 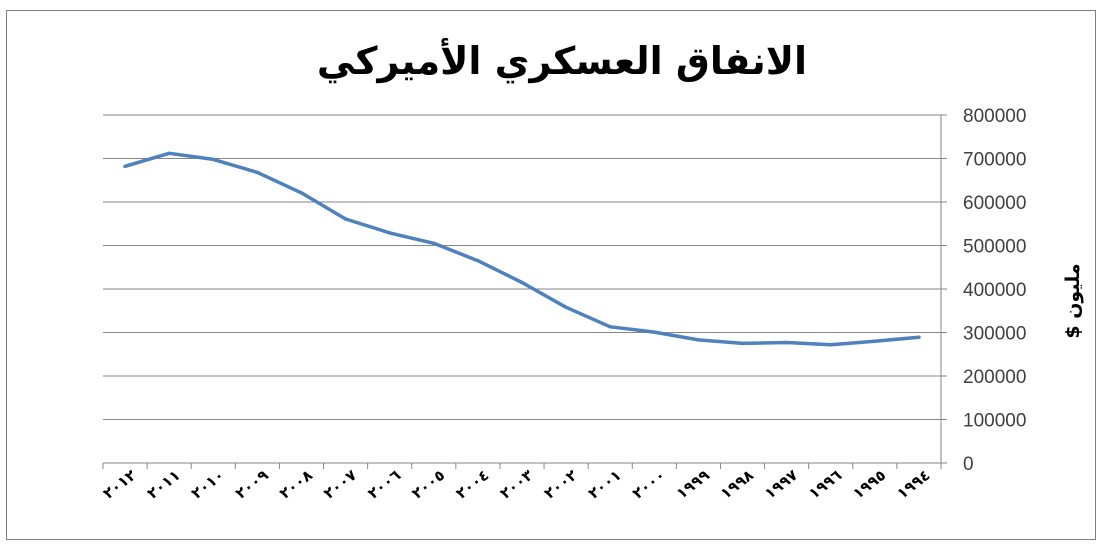 I want to click on chart-title: الانفاق العسكري الأميركي, so click(x=562, y=60).